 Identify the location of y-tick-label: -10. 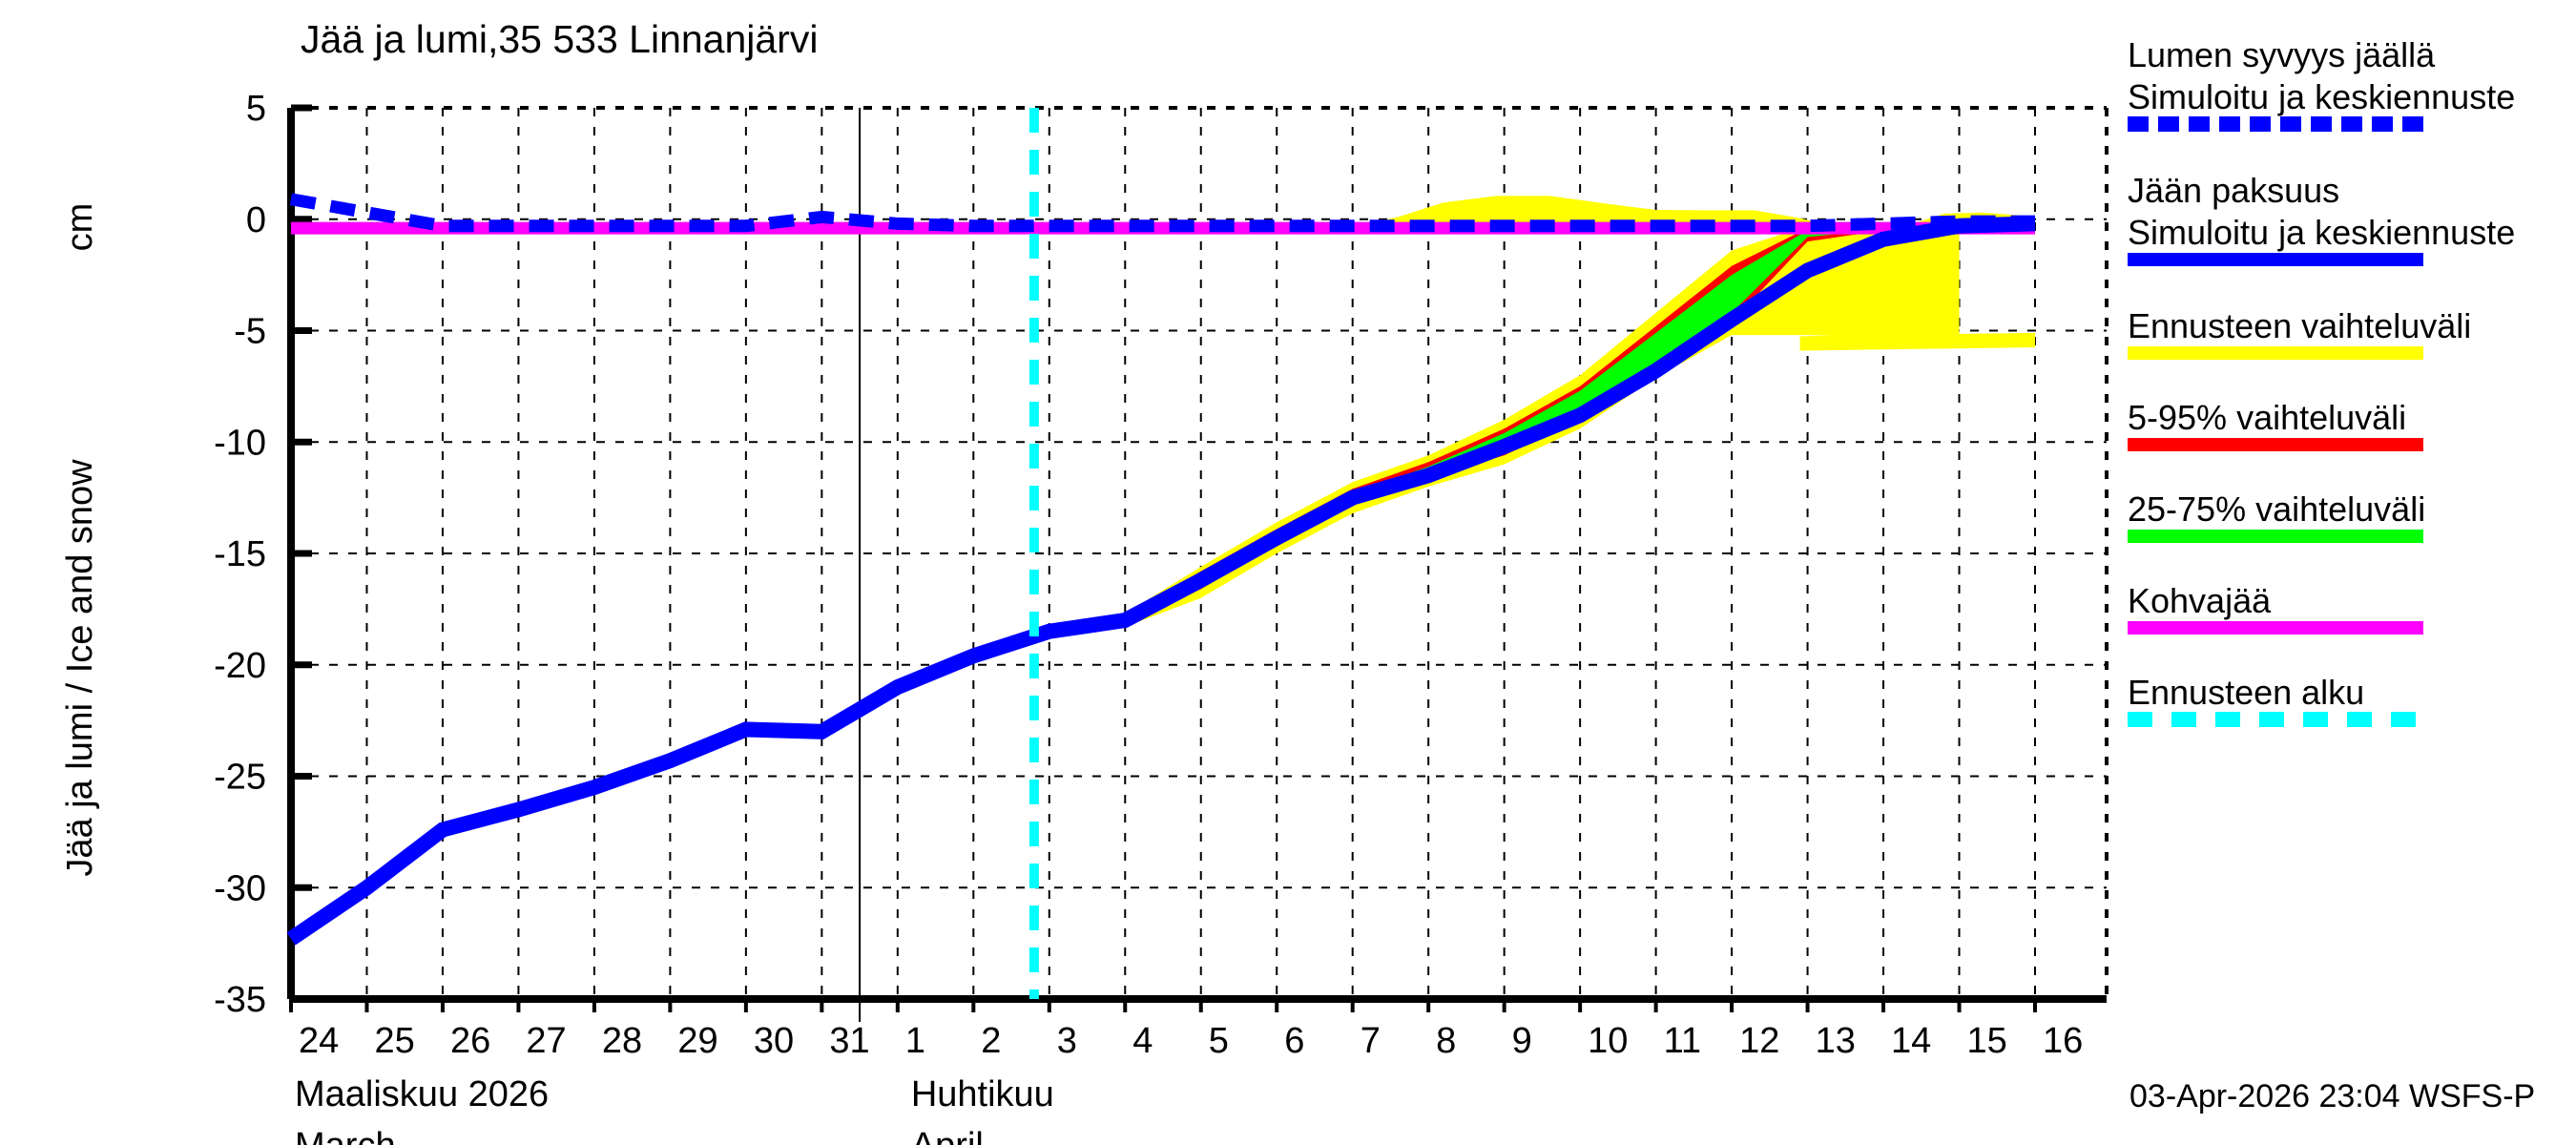
(240, 443).